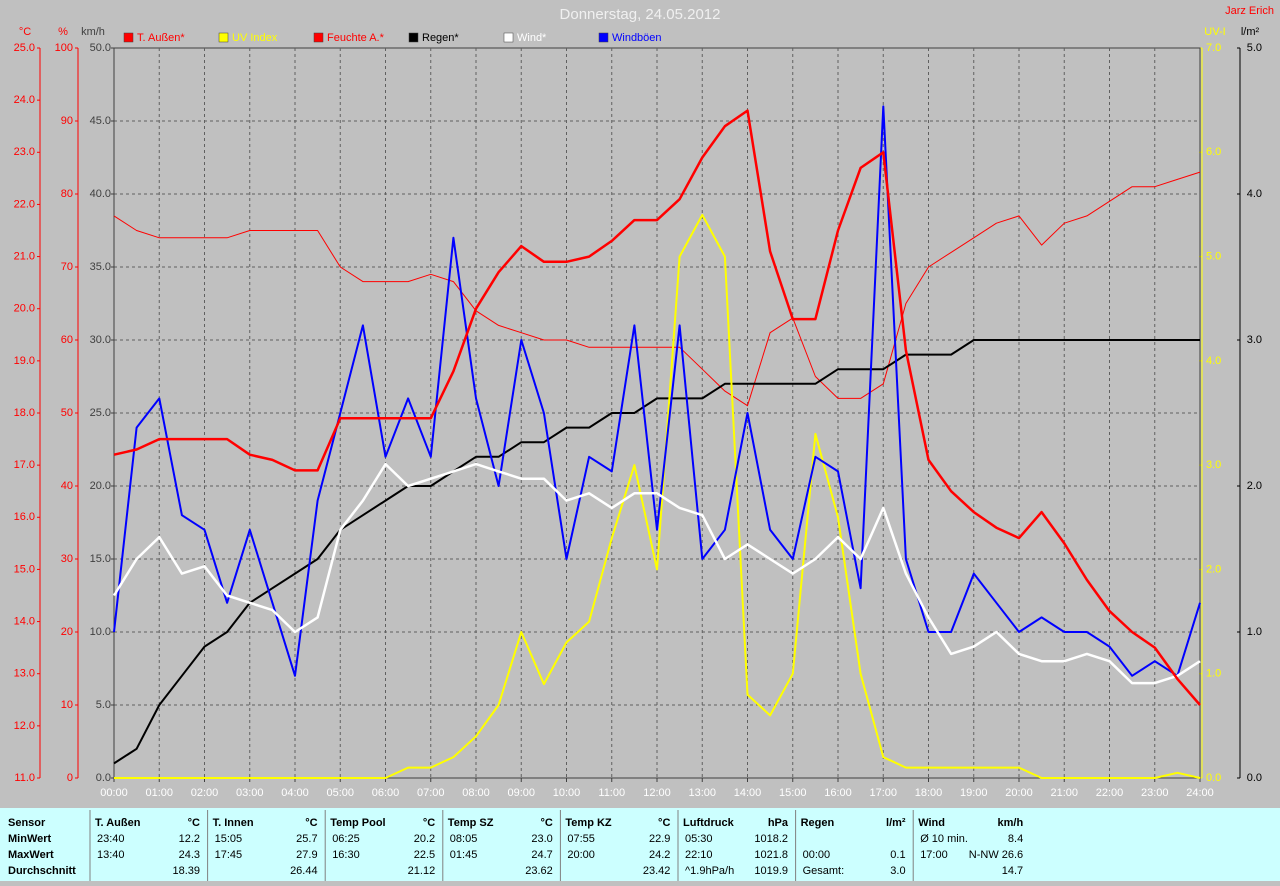 This screenshot has height=886, width=1280. I want to click on stats-header: Temp Pool, so click(357, 823).